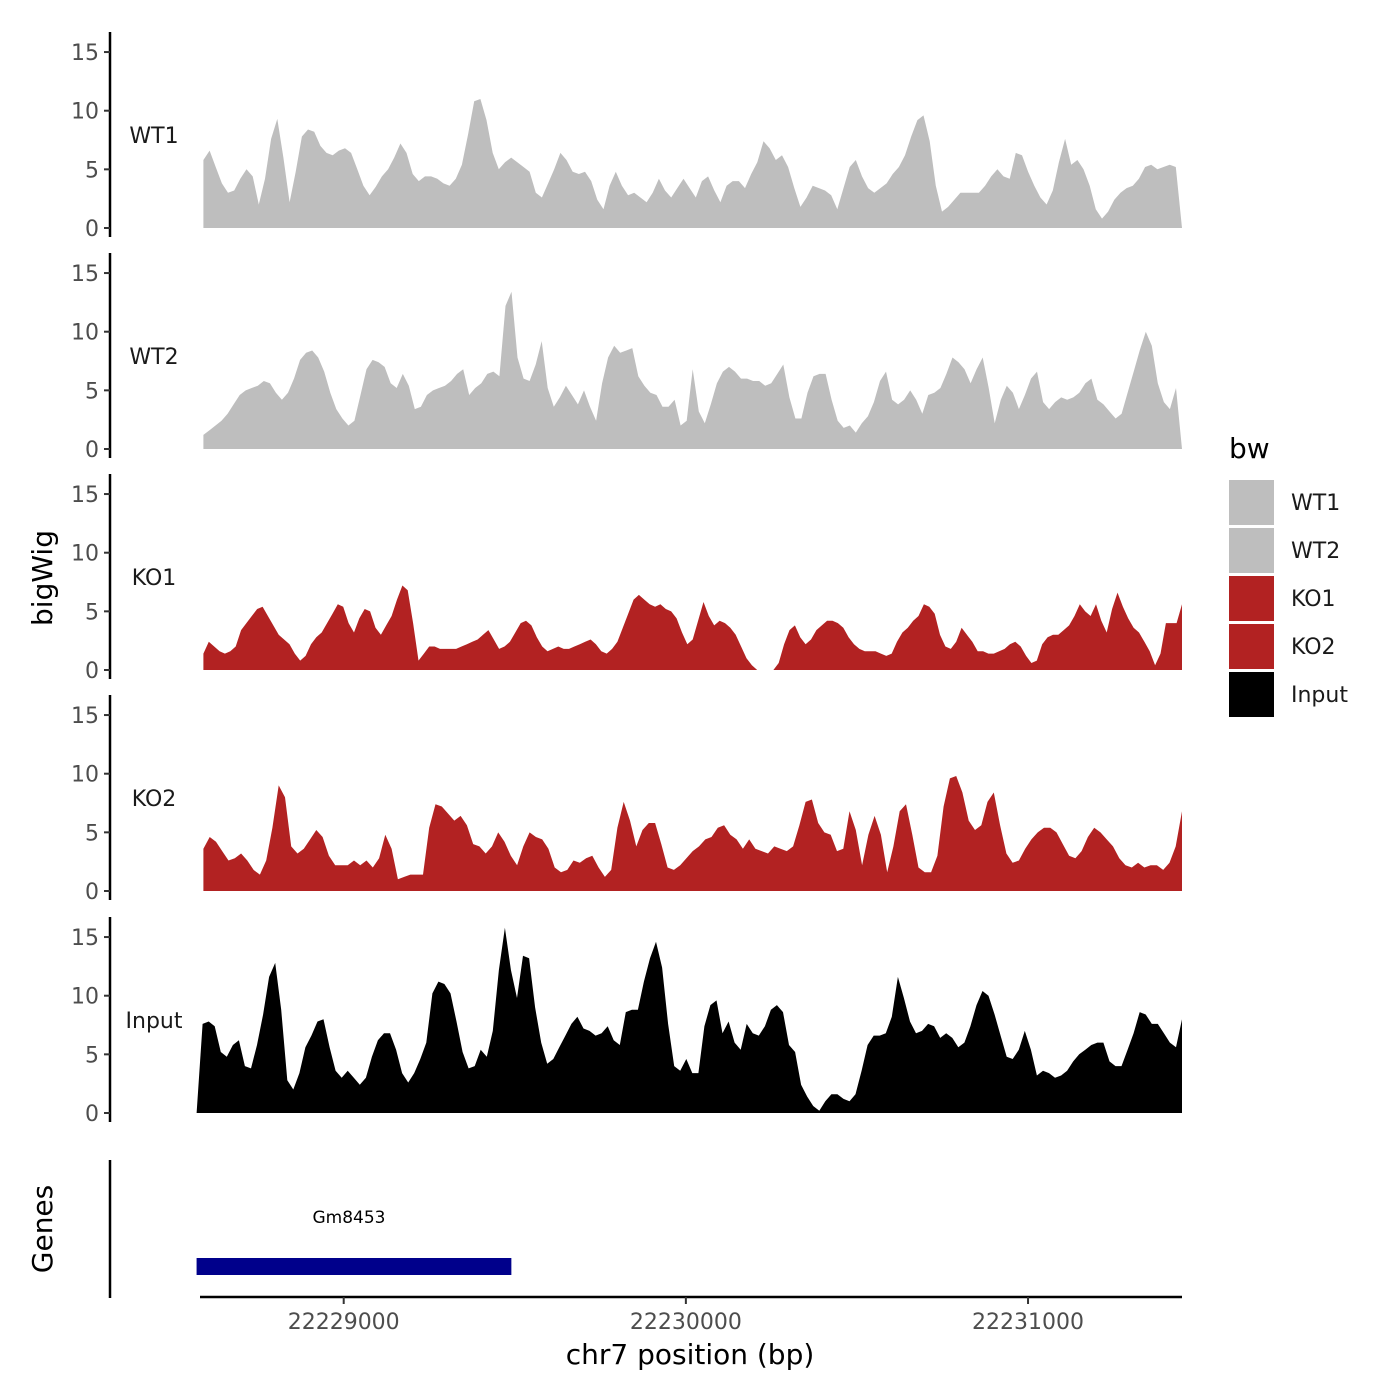 Image resolution: width=1400 pixels, height=1400 pixels. I want to click on legend-item-input: Input, so click(1288, 694).